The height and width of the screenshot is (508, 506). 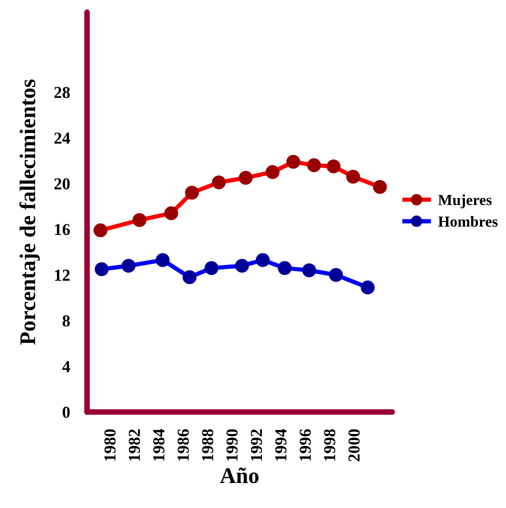 I want to click on y-tick-label: 24, so click(x=62, y=138).